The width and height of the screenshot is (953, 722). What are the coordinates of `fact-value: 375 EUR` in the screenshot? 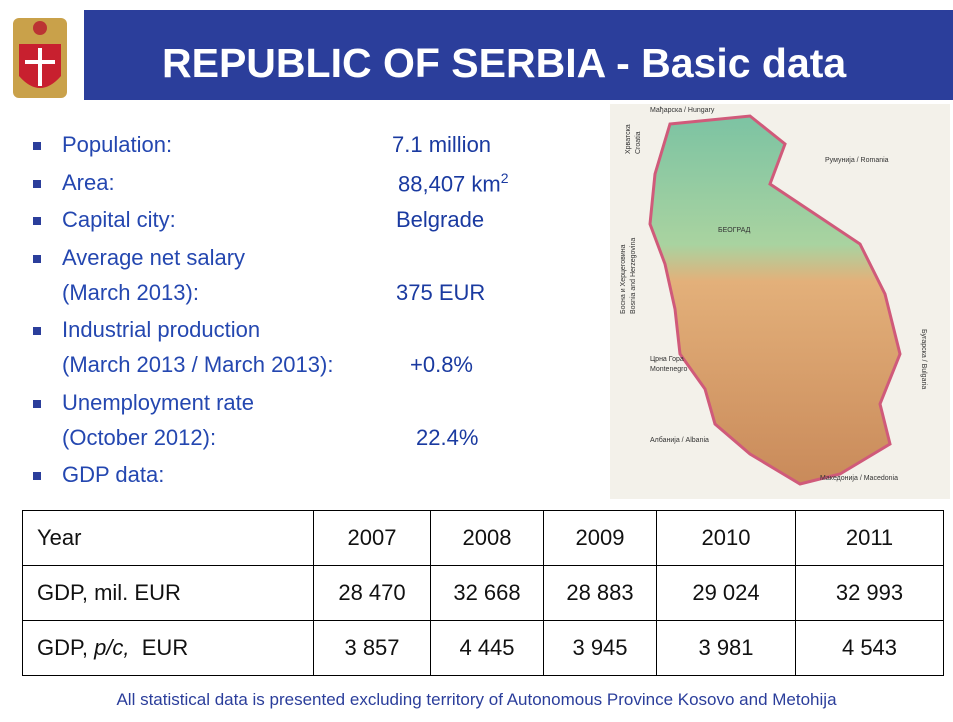 It's located at (440, 293).